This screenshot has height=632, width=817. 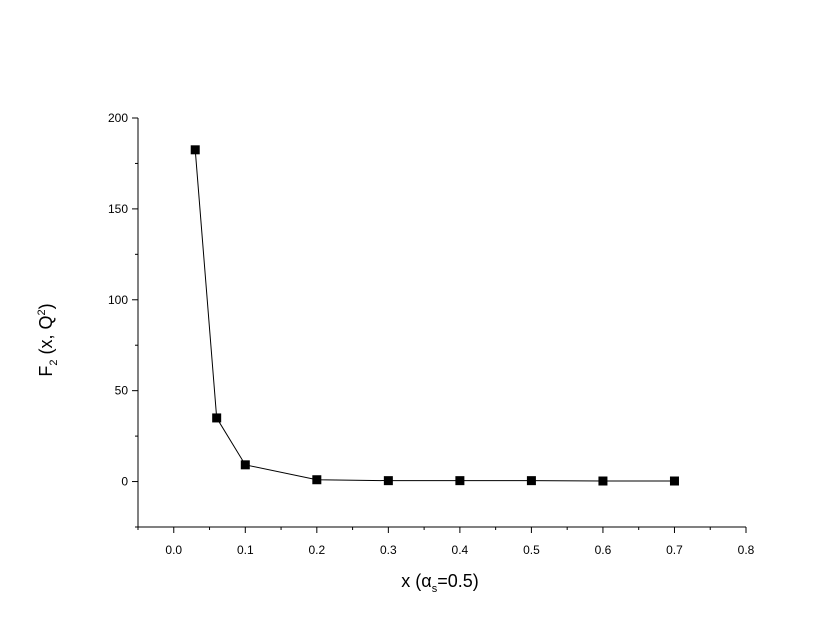 What do you see at coordinates (124, 482) in the screenshot?
I see `y-tick-label: 0` at bounding box center [124, 482].